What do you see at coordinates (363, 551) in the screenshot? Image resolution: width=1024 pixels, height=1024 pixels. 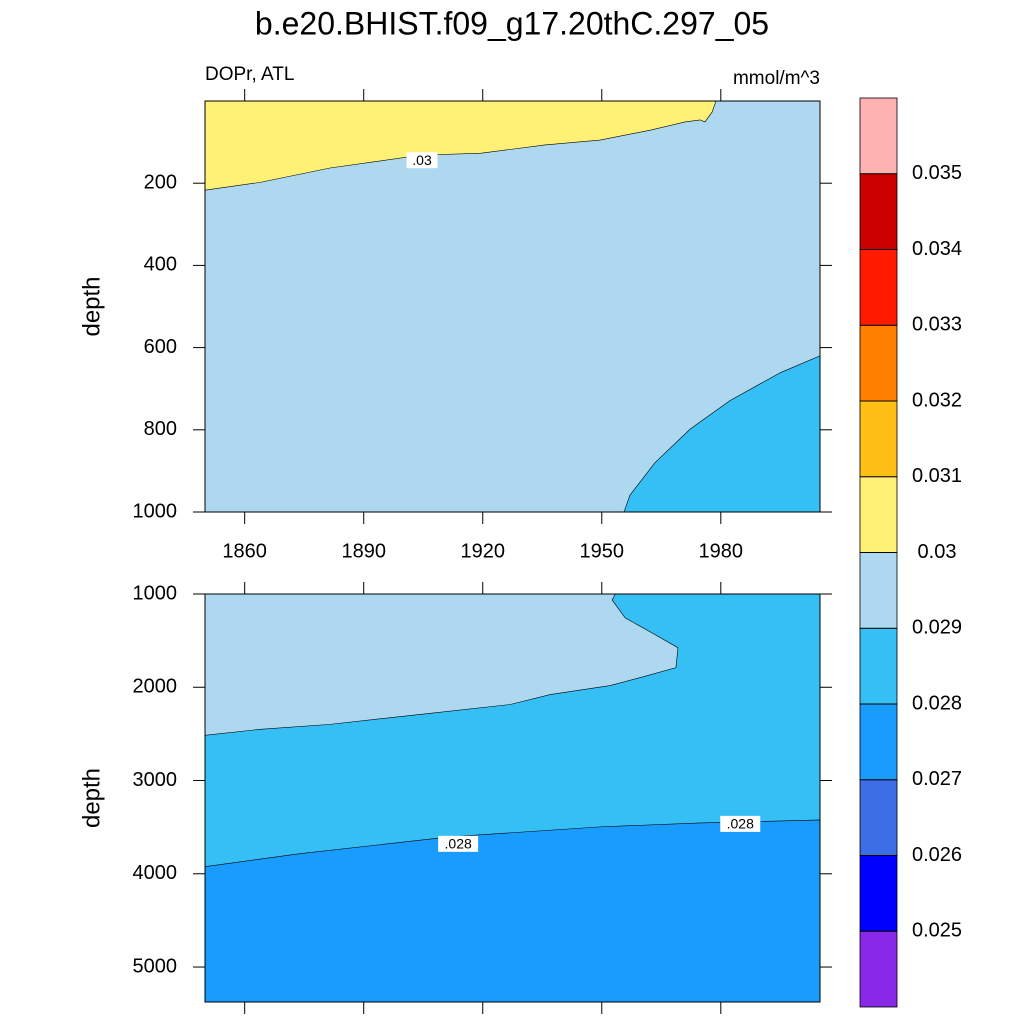 I see `x-tick-label: 1890` at bounding box center [363, 551].